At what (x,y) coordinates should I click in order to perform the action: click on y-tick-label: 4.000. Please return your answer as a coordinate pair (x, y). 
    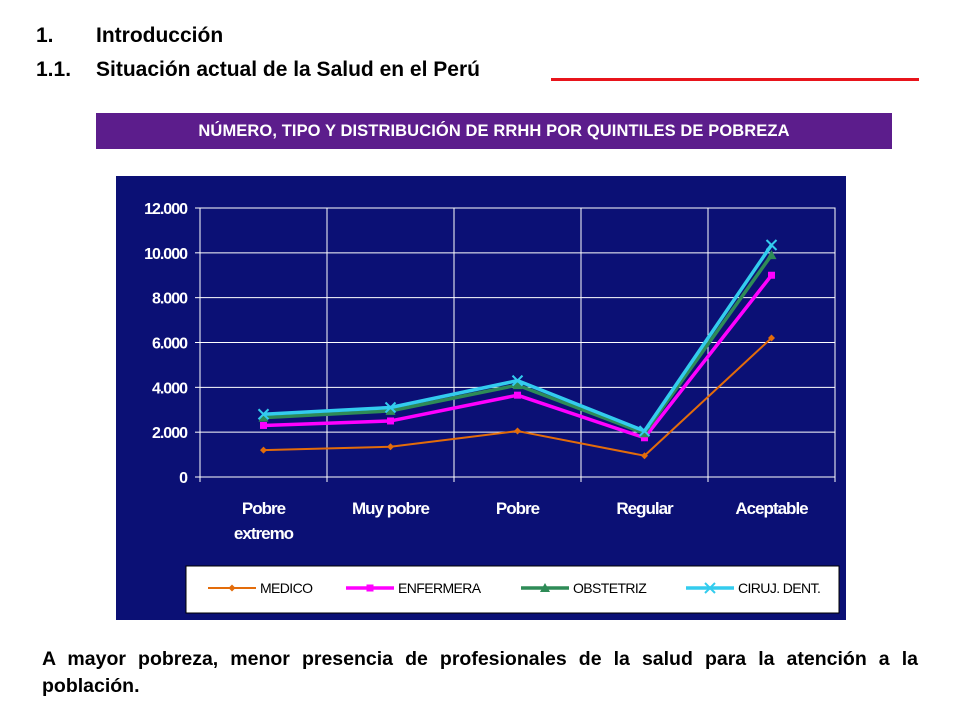
    Looking at the image, I should click on (170, 388).